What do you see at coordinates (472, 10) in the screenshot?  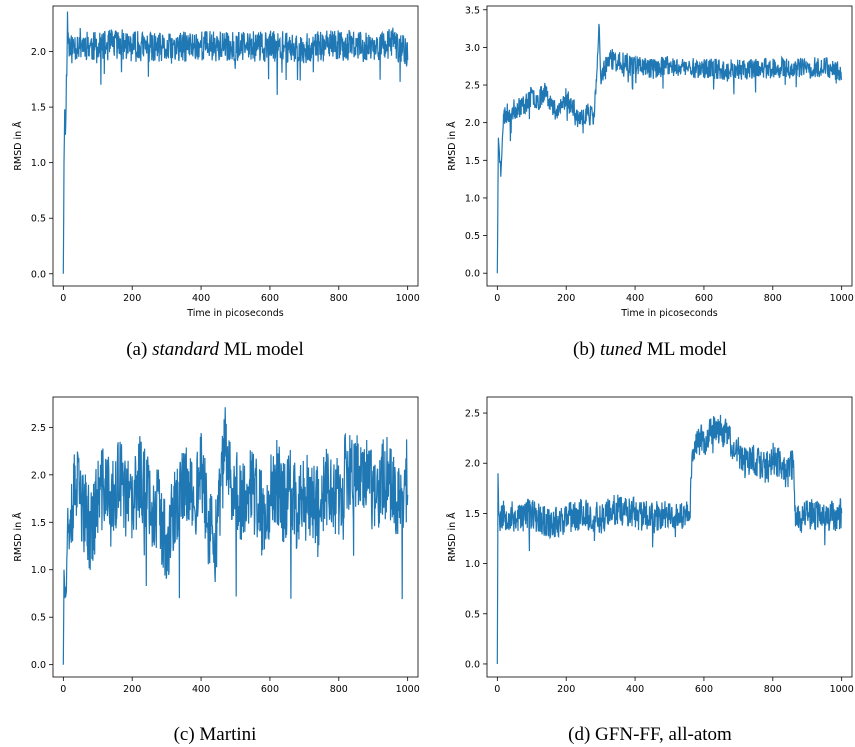 I see `y-tick-label: 3.5` at bounding box center [472, 10].